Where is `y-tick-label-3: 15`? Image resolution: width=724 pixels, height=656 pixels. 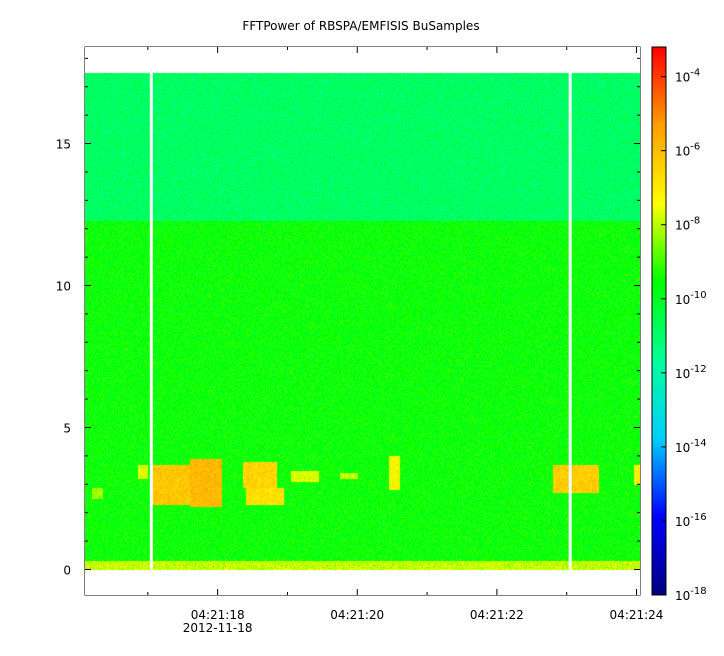 y-tick-label-3: 15 is located at coordinates (63, 145).